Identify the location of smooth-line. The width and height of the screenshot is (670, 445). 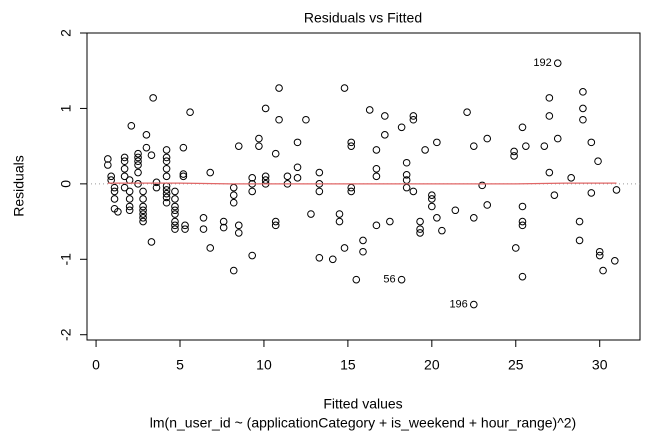
(362, 183).